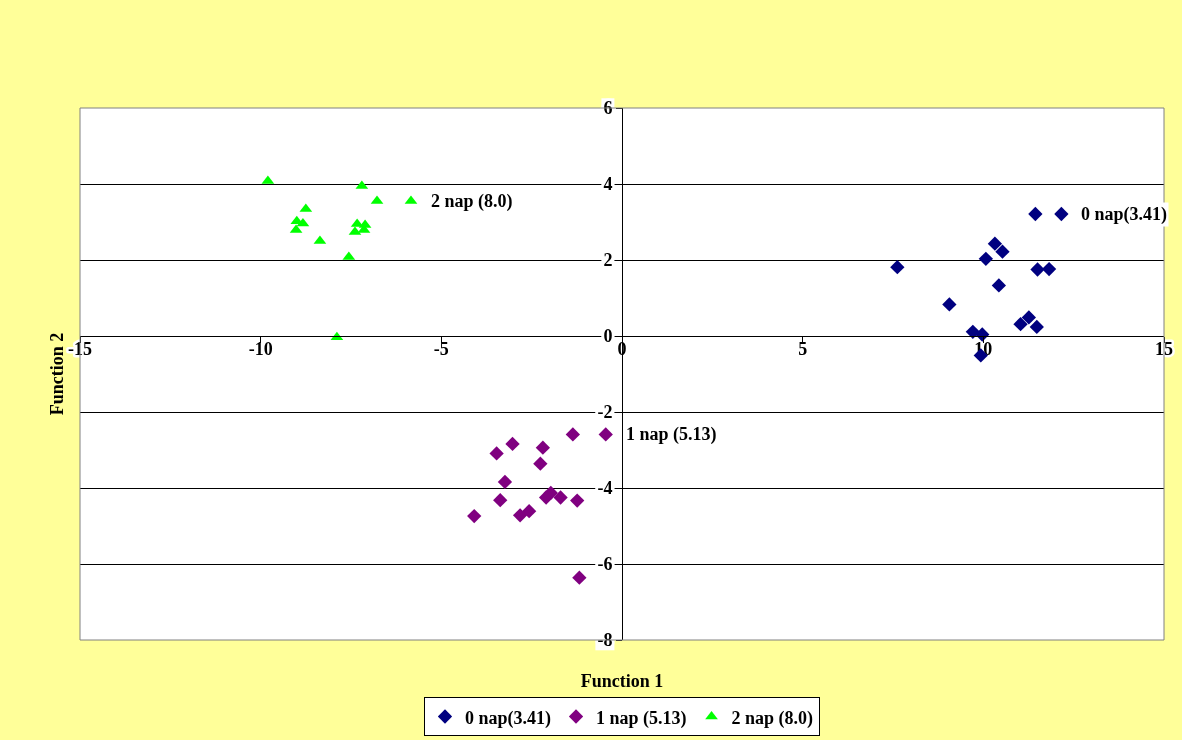 Image resolution: width=1182 pixels, height=740 pixels. What do you see at coordinates (622, 681) in the screenshot?
I see `x-axis-title: Function 1` at bounding box center [622, 681].